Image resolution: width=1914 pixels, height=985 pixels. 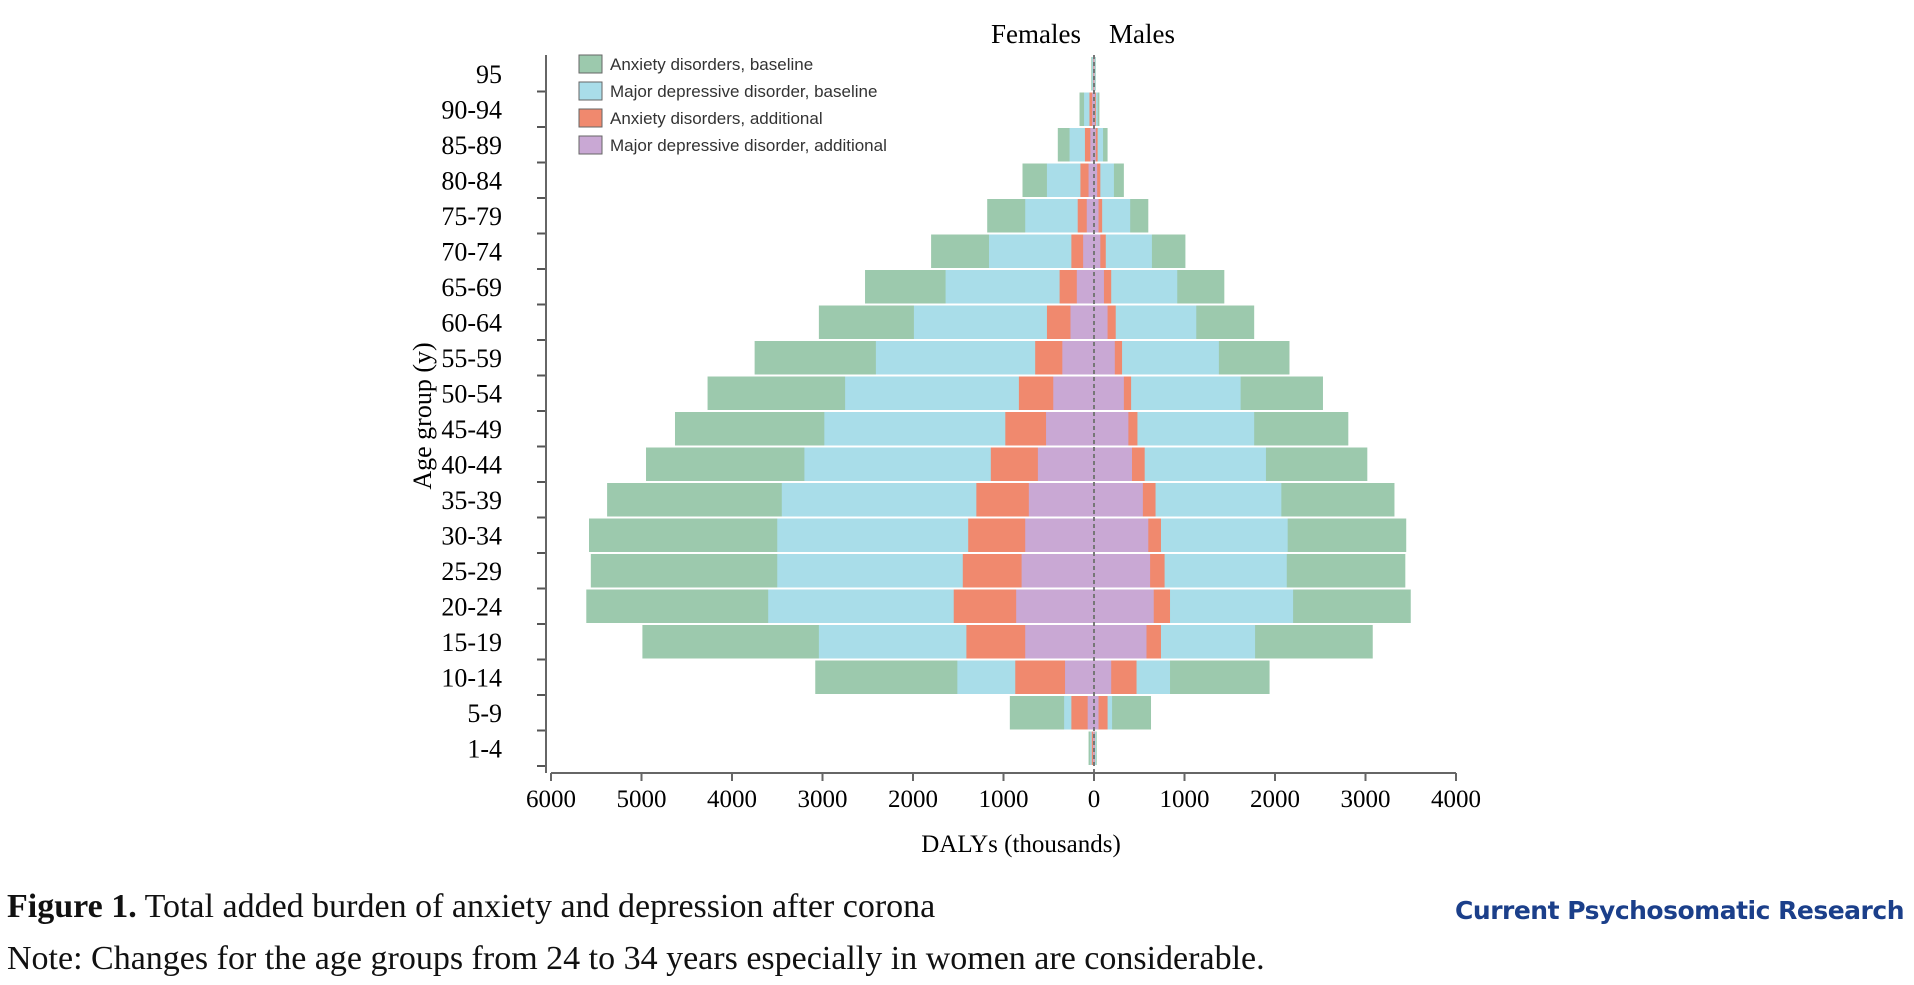 I want to click on legend-label-1: Major depressive disorder, baseline, so click(x=743, y=91).